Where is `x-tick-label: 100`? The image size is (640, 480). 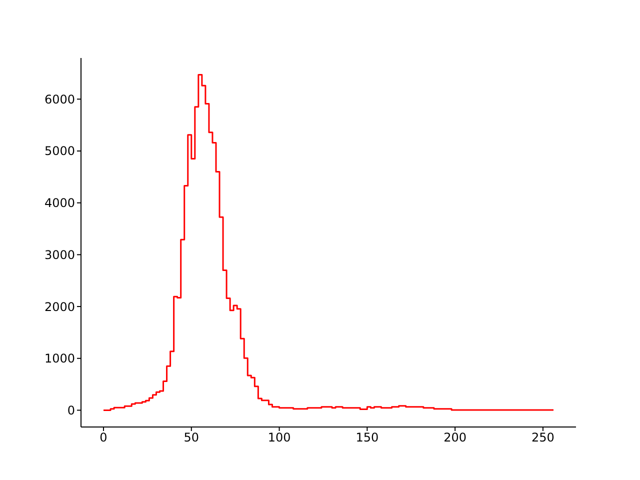
x-tick-label: 100 is located at coordinates (279, 437).